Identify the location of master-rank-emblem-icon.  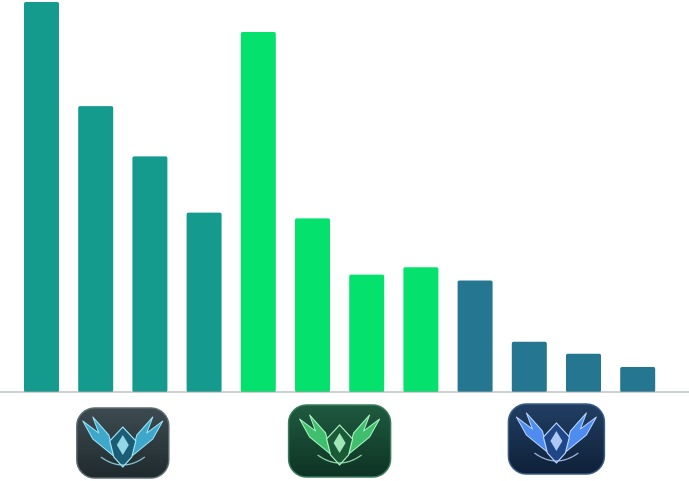
(339, 441).